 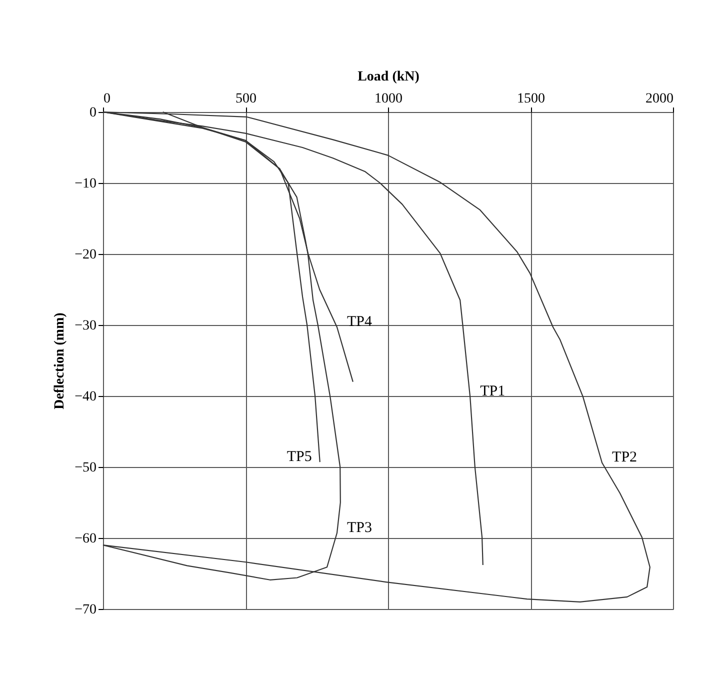 What do you see at coordinates (246, 99) in the screenshot?
I see `x-tick-label: 500` at bounding box center [246, 99].